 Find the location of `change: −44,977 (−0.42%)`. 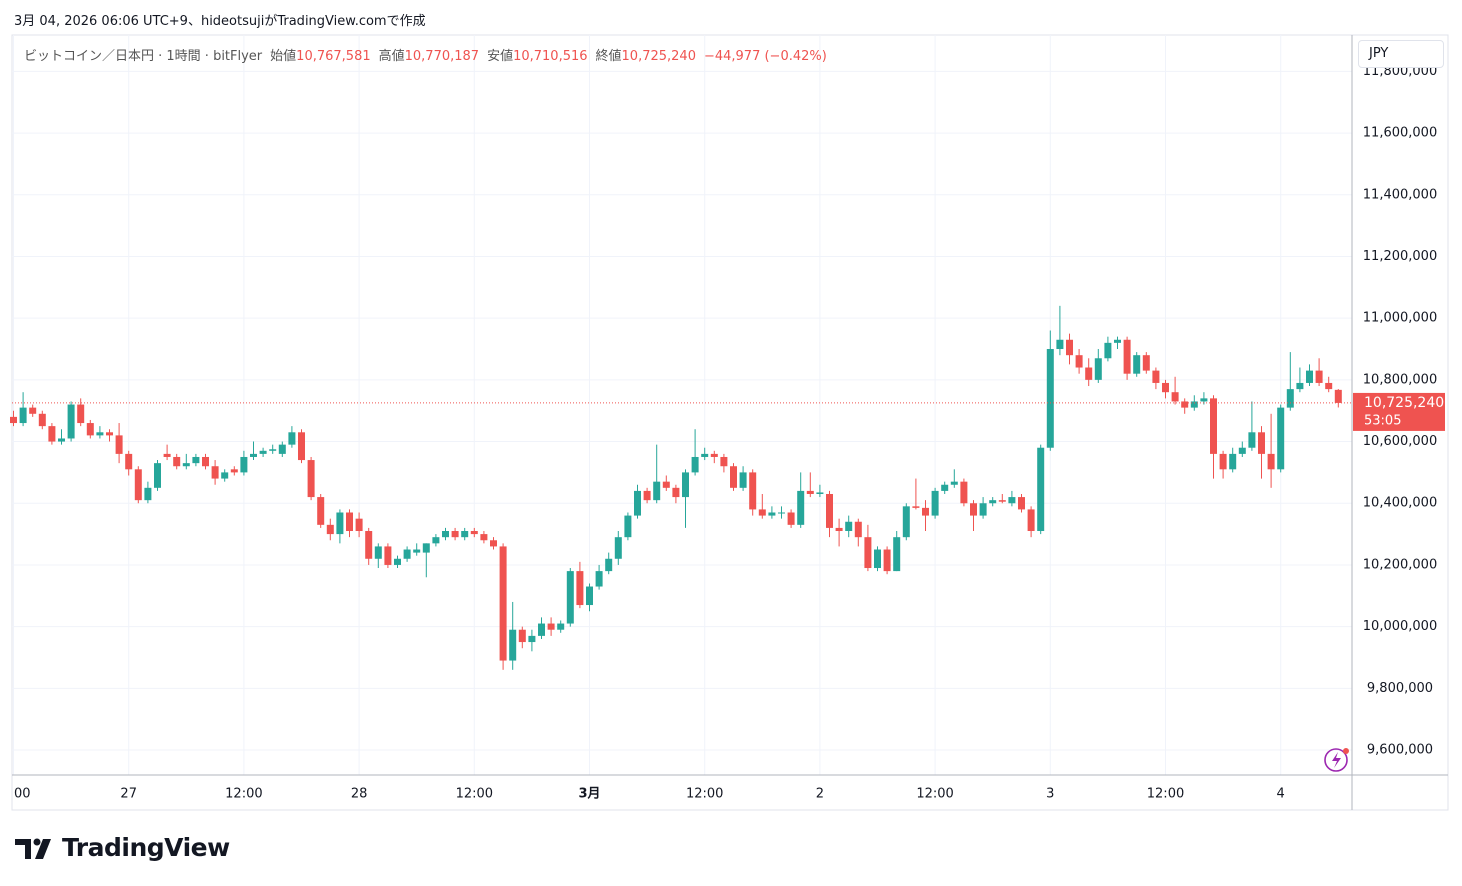

change: −44,977 (−0.42%) is located at coordinates (765, 56).